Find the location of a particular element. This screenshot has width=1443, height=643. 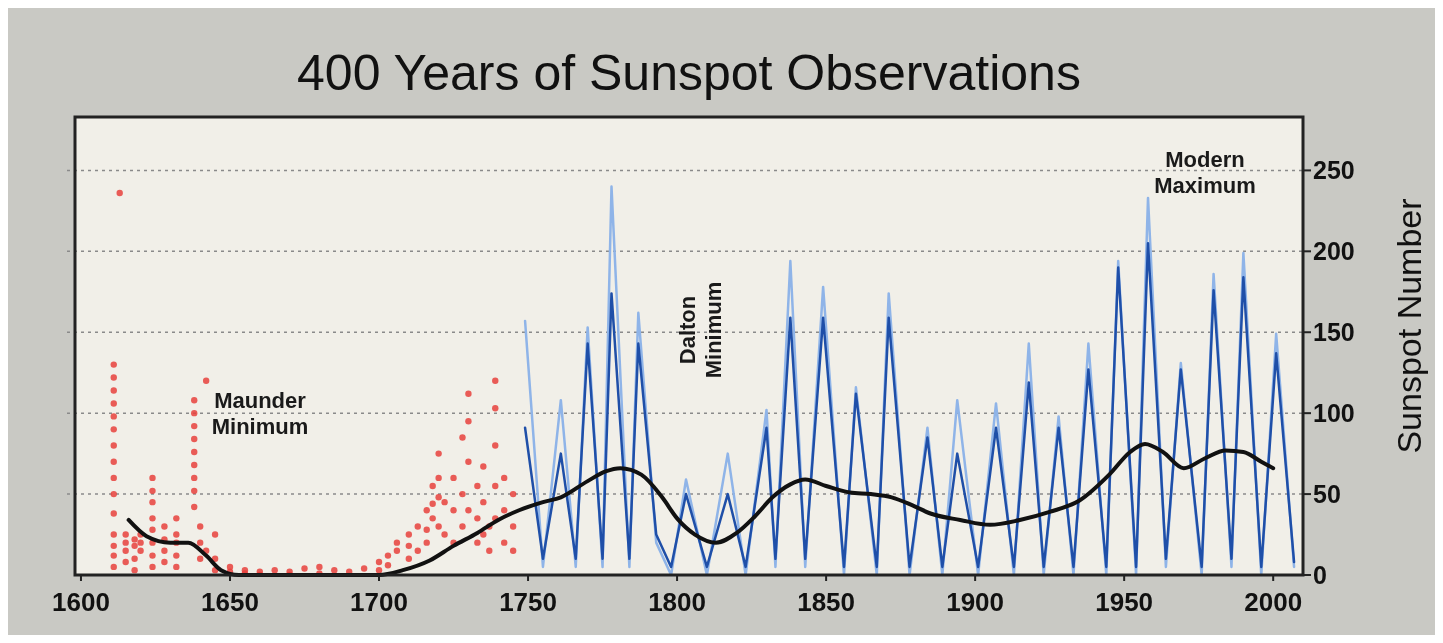

y-tick-label: 200 is located at coordinates (1334, 251).